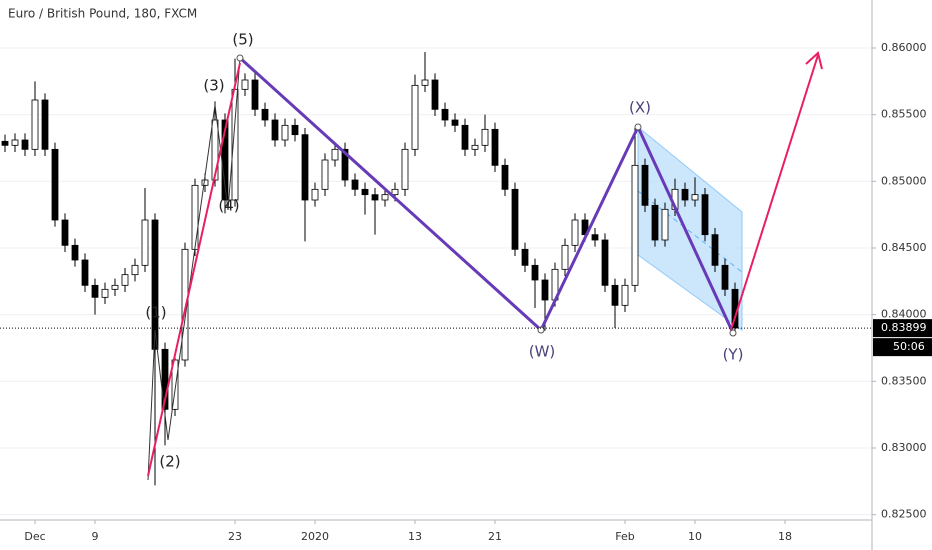 This screenshot has height=550, width=932. Describe the element at coordinates (902, 347) in the screenshot. I see `countdown-box` at that location.